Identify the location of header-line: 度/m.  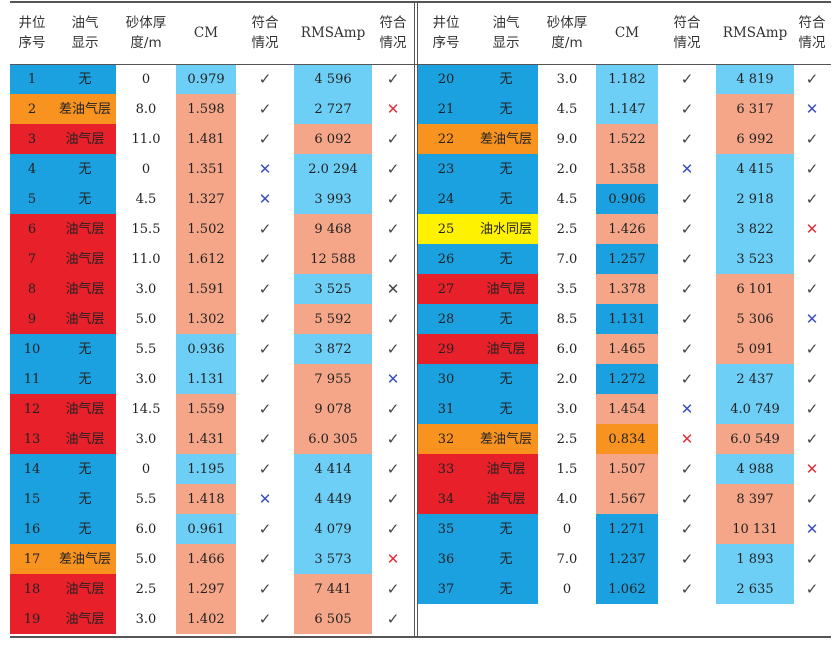
(146, 43).